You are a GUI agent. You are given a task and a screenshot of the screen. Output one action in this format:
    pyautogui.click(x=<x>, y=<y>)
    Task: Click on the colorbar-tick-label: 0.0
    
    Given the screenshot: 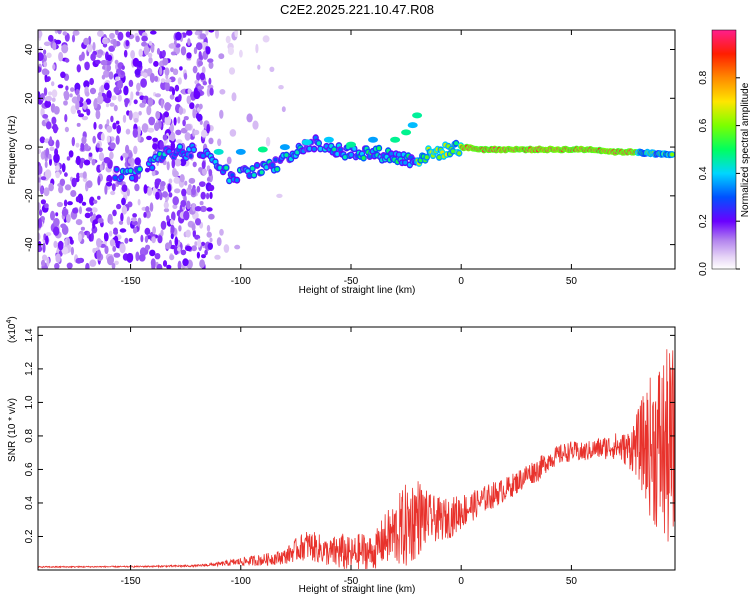 What is the action you would take?
    pyautogui.click(x=703, y=269)
    